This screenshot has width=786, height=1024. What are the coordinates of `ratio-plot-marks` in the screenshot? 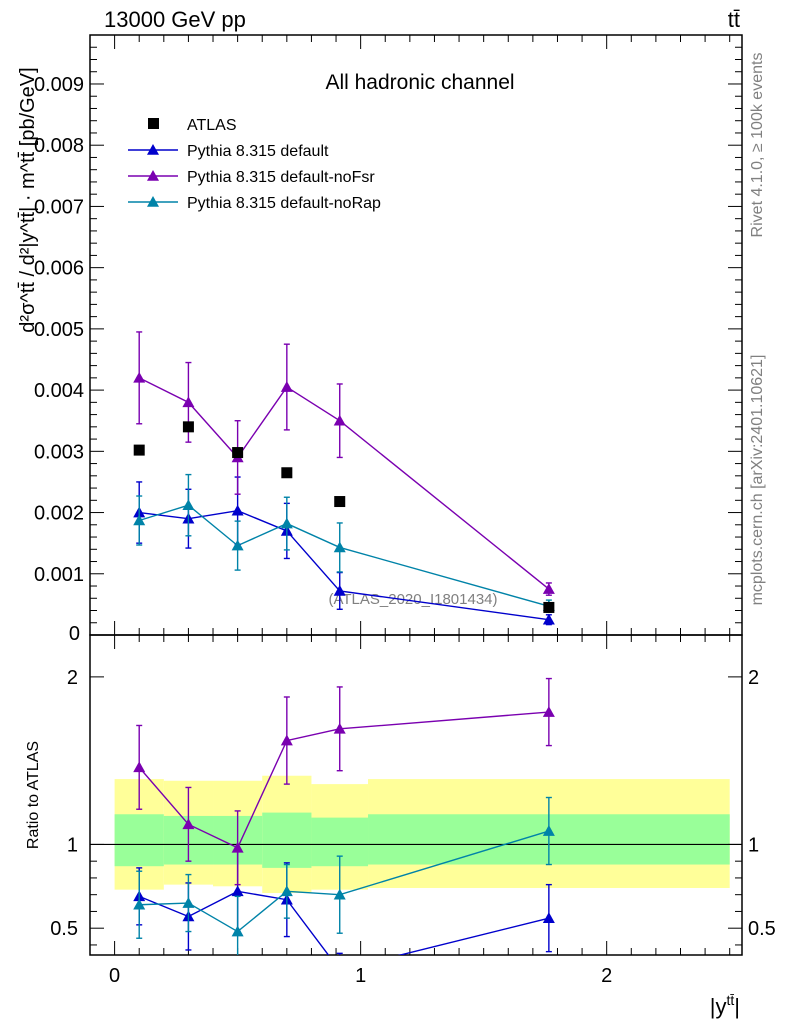 It's located at (344, 816).